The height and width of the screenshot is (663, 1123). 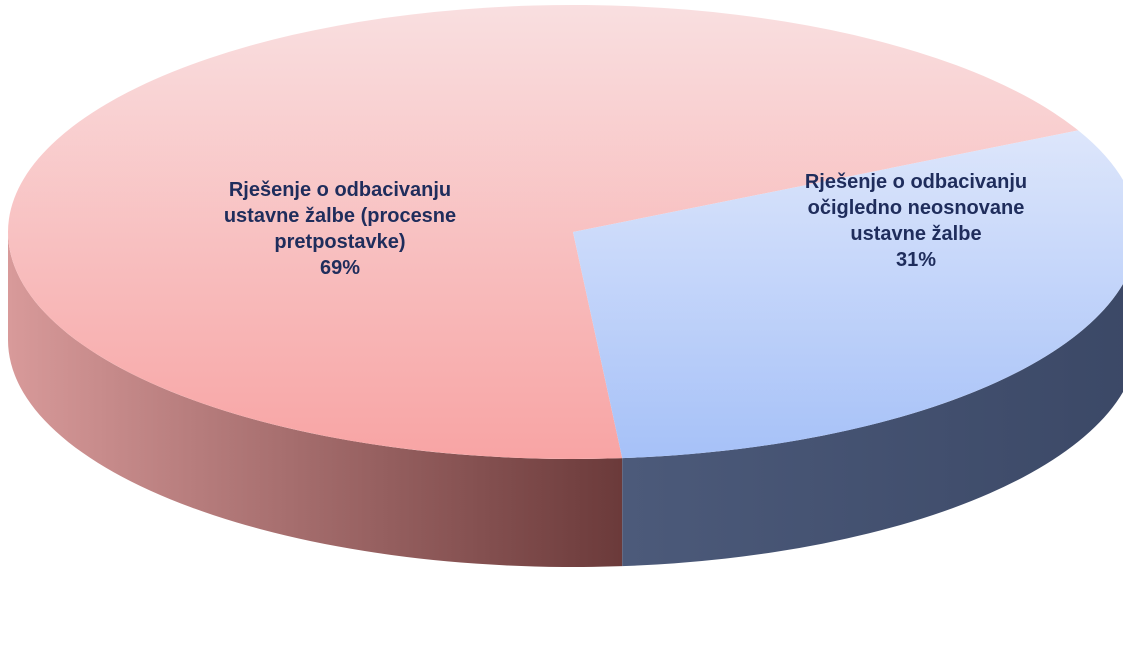 I want to click on slice-label-line-0-0: Rješenje o odbacivanju, so click(x=340, y=190).